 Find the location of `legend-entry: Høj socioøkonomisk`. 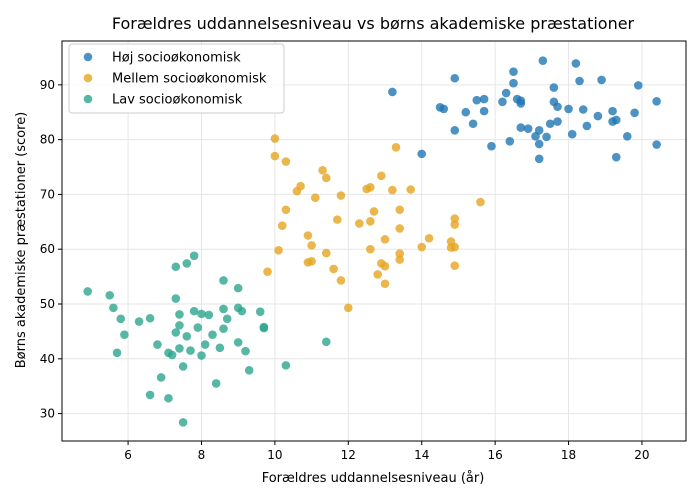

legend-entry: Høj socioøkonomisk is located at coordinates (176, 58).